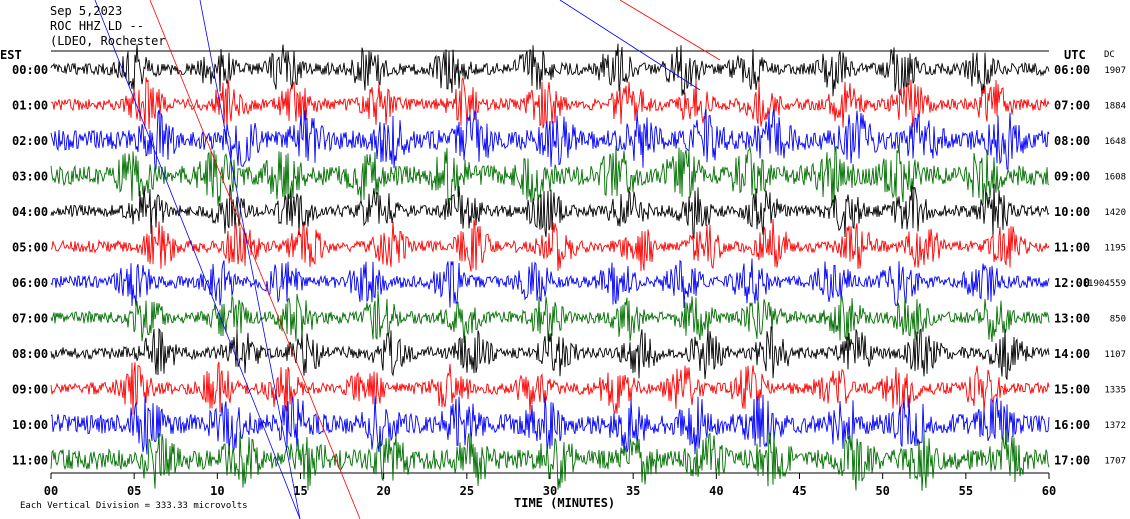 Image resolution: width=1130 pixels, height=519 pixels. I want to click on utc-time-label: 06:00, so click(1072, 70).